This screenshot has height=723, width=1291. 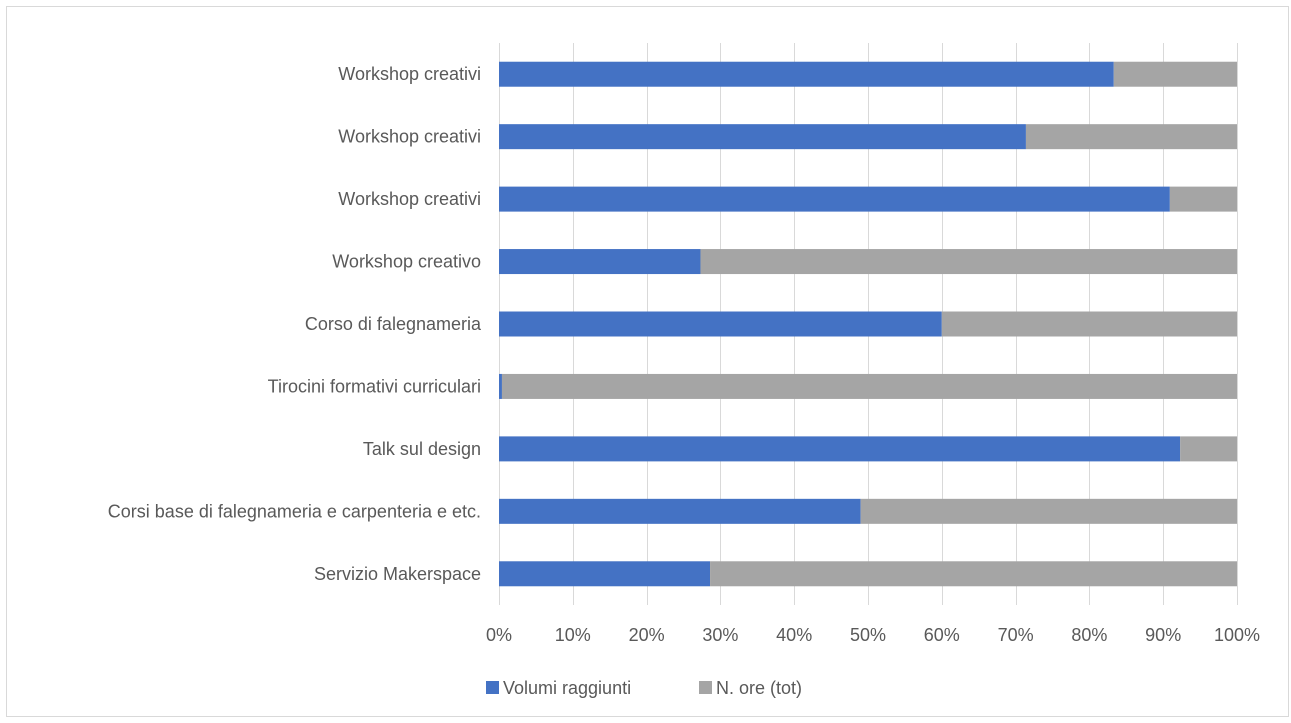 I want to click on x-tick-label: 30%, so click(x=720, y=635).